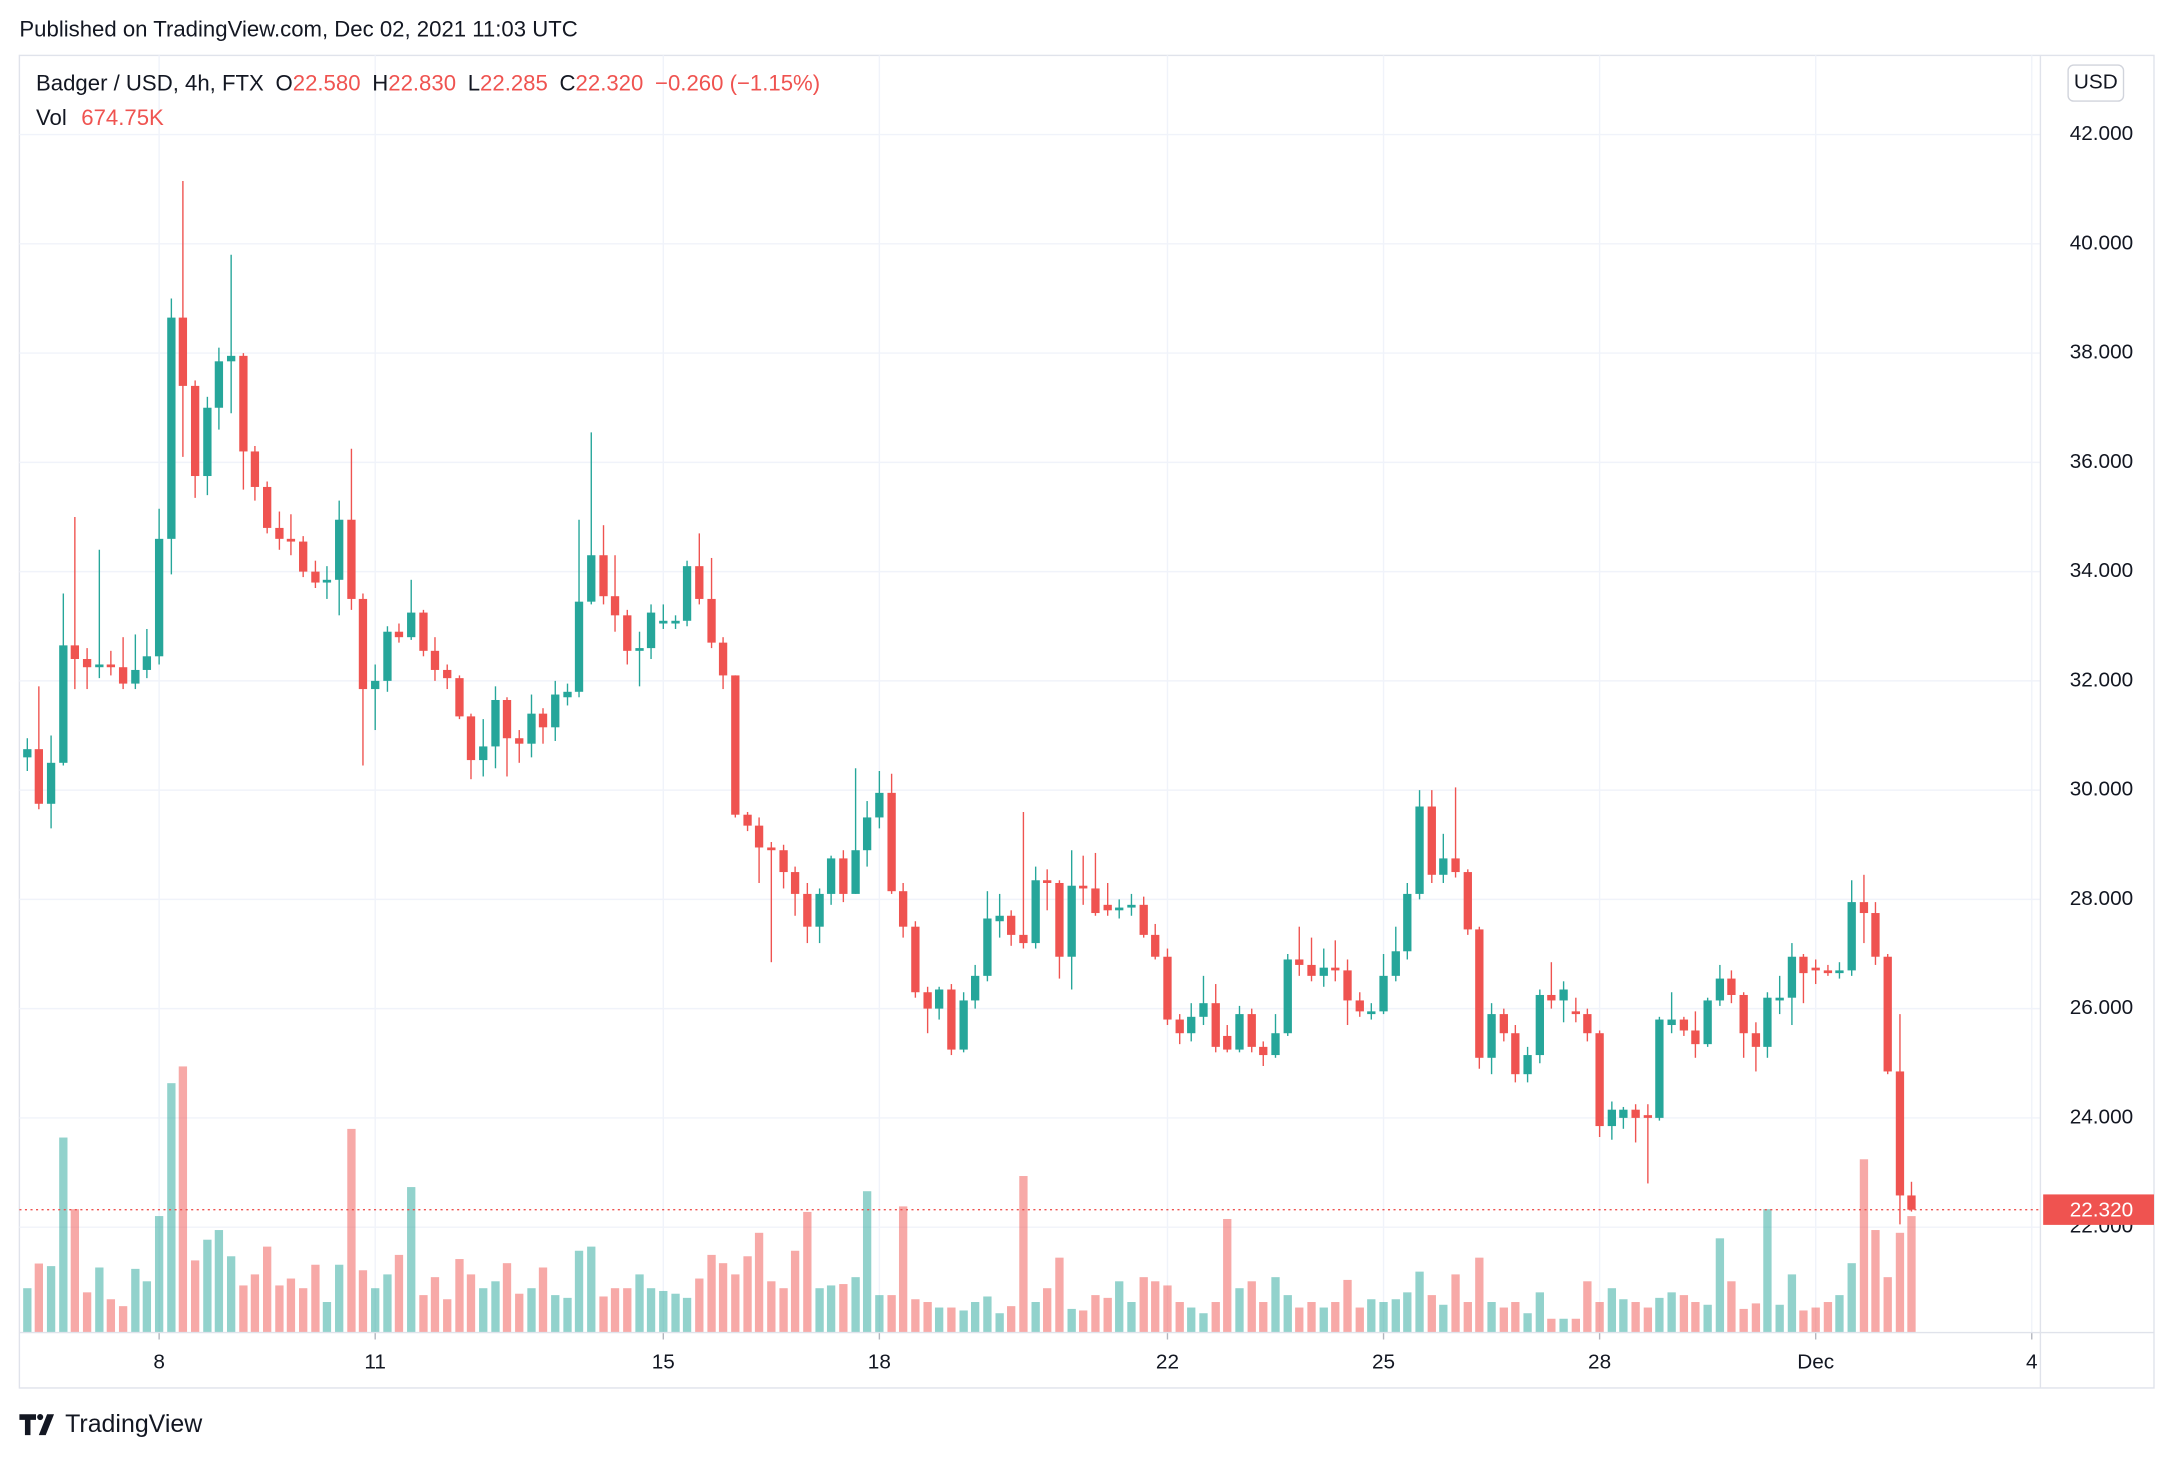 The height and width of the screenshot is (1460, 2172). I want to click on brand-name: TradingView, so click(134, 1424).